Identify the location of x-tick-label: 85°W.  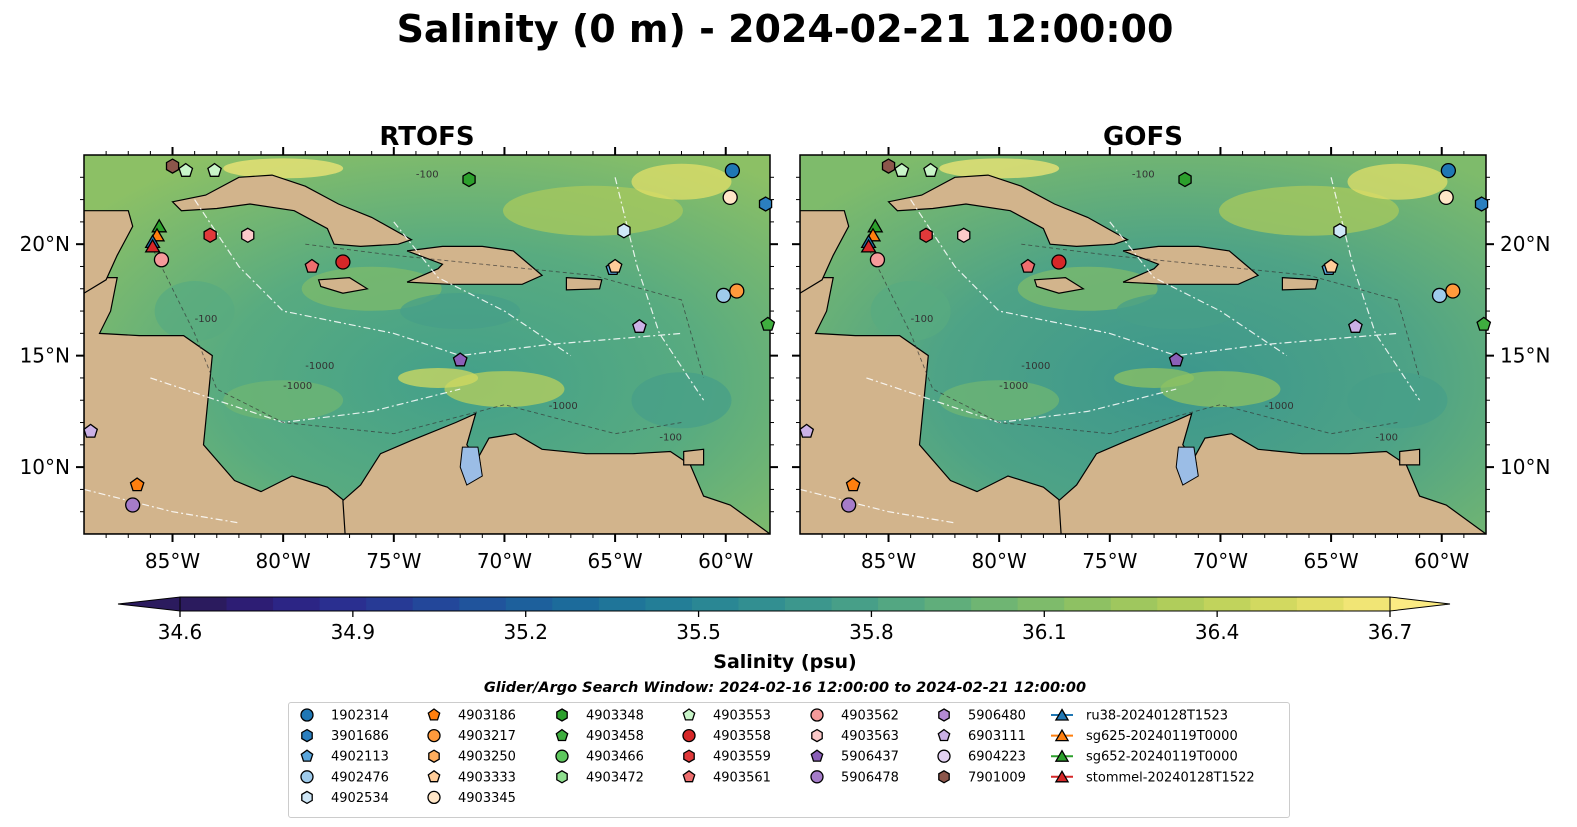
(888, 561).